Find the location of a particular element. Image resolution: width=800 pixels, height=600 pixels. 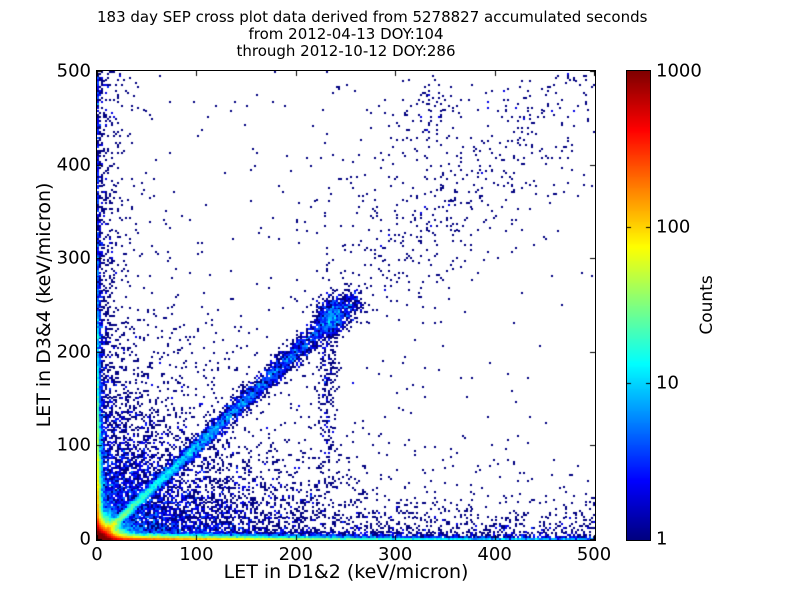

colorbar-gradient-canvas is located at coordinates (638, 305).